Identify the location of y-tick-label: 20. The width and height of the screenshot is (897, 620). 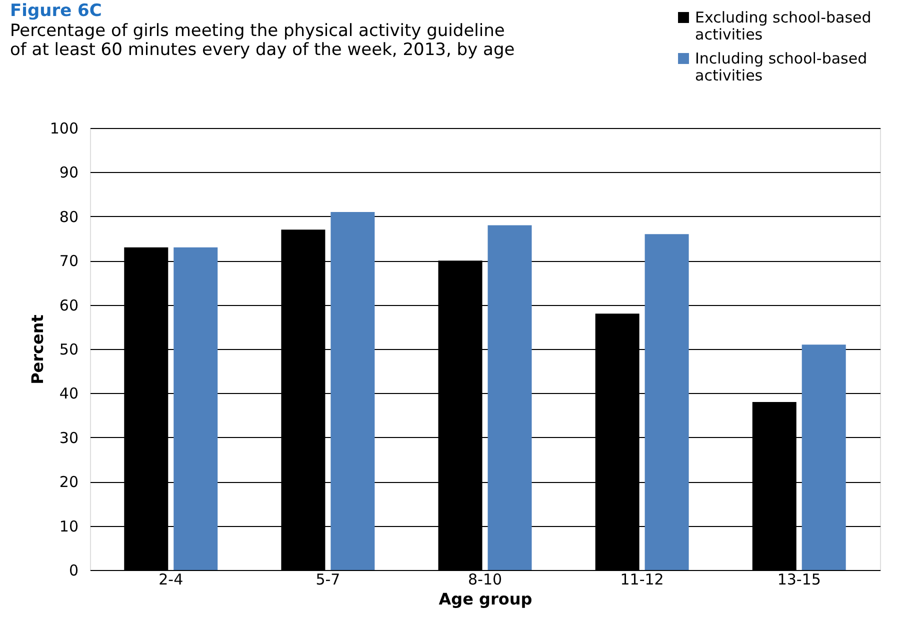
(68, 482).